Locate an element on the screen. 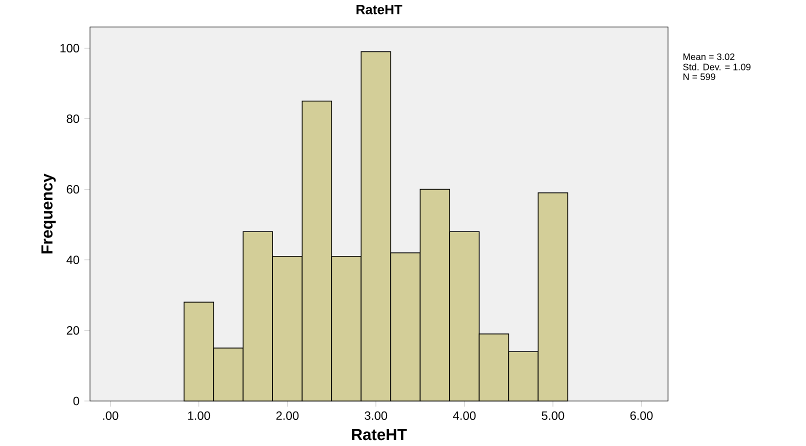 Image resolution: width=806 pixels, height=446 pixels. x-tick-label: 1.00 is located at coordinates (199, 415).